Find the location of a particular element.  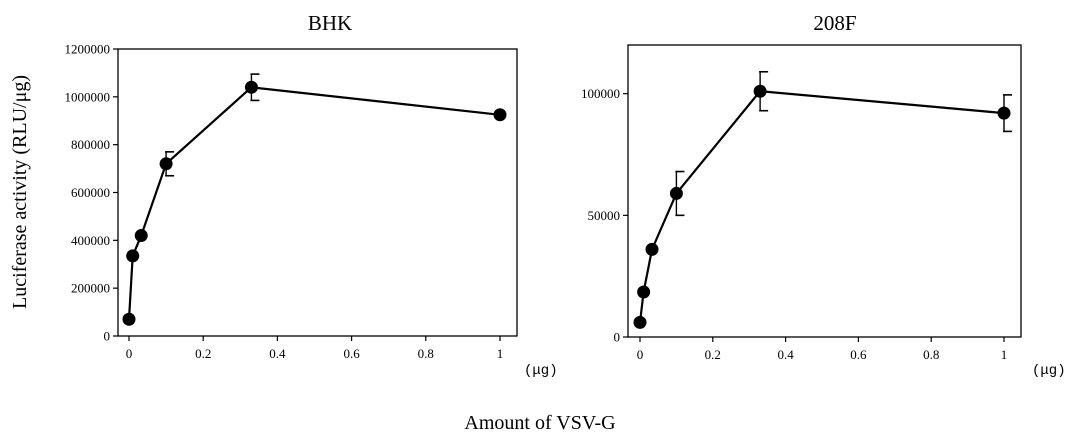

panel-title-bhk: BHK is located at coordinates (330, 23).